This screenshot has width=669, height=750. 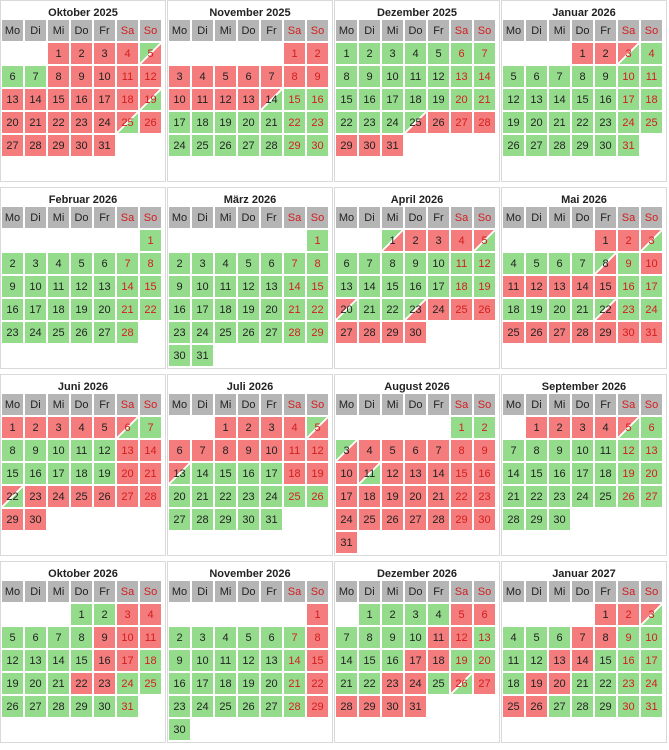 What do you see at coordinates (81, 496) in the screenshot?
I see `day-cell: 25` at bounding box center [81, 496].